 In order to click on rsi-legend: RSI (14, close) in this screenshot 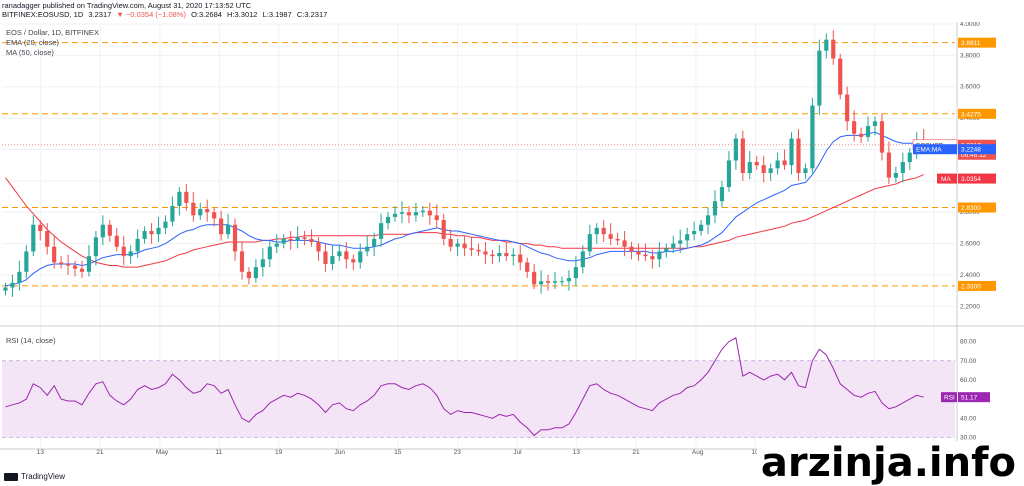, I will do `click(31, 340)`.